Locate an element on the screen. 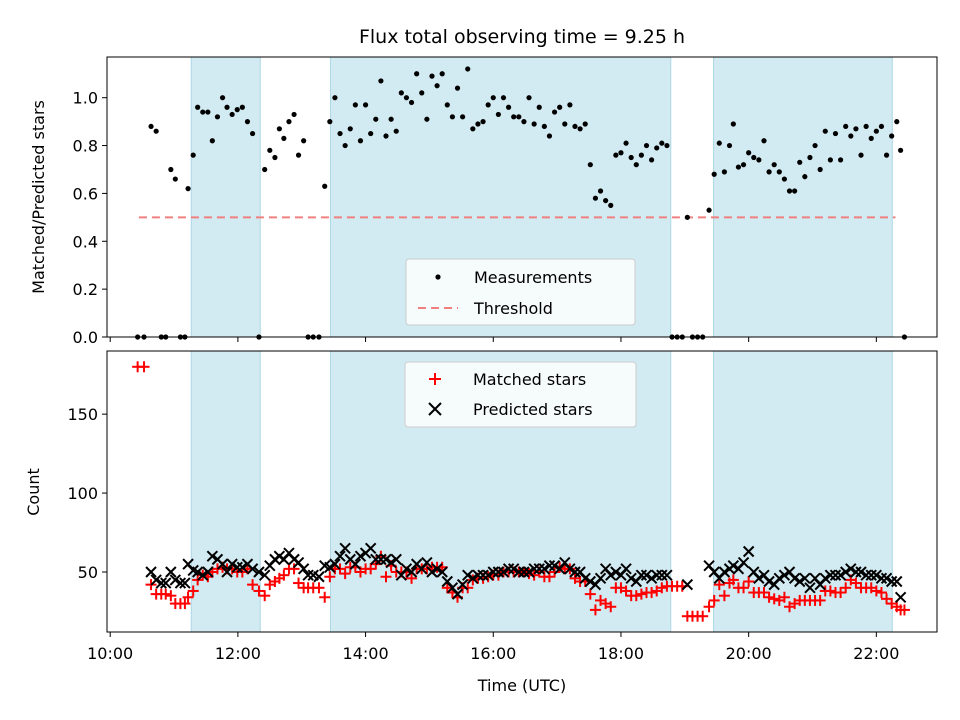  x-tick-label: 12:00 is located at coordinates (238, 653).